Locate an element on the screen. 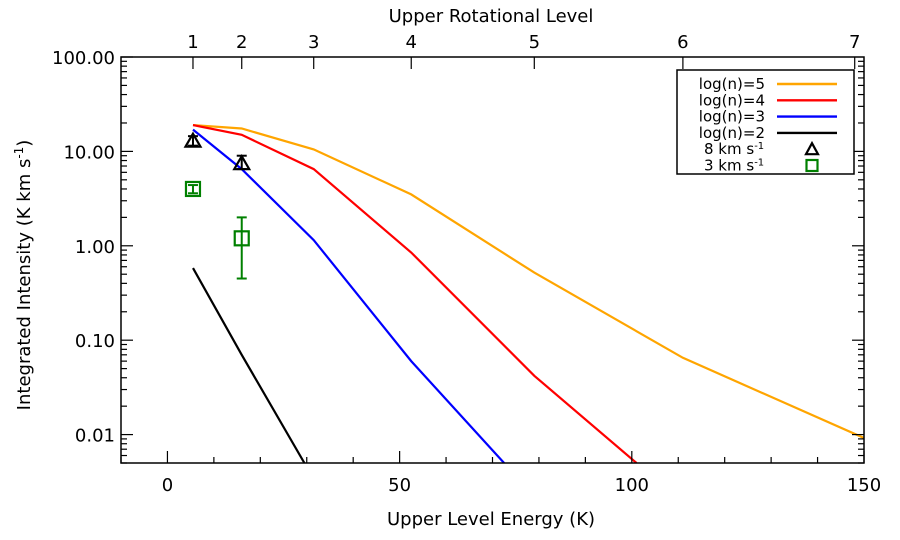  legend-triangle-marker is located at coordinates (812, 148).